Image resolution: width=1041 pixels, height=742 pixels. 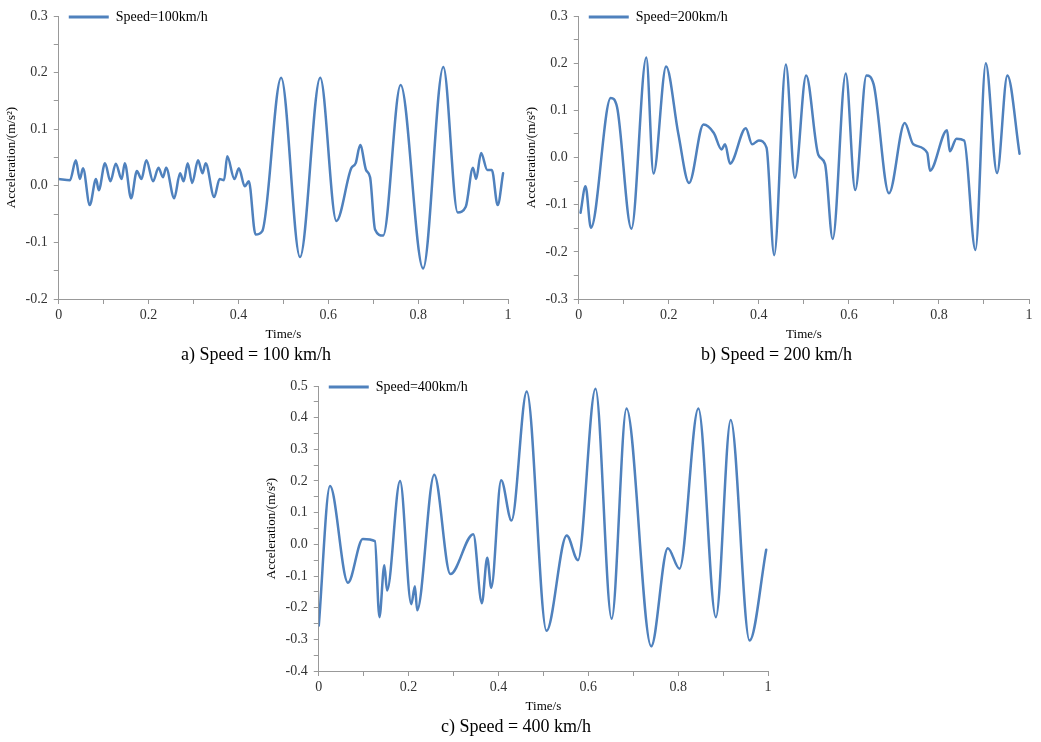 I want to click on text: a) Speed = 100 km/h, so click(x=256, y=354).